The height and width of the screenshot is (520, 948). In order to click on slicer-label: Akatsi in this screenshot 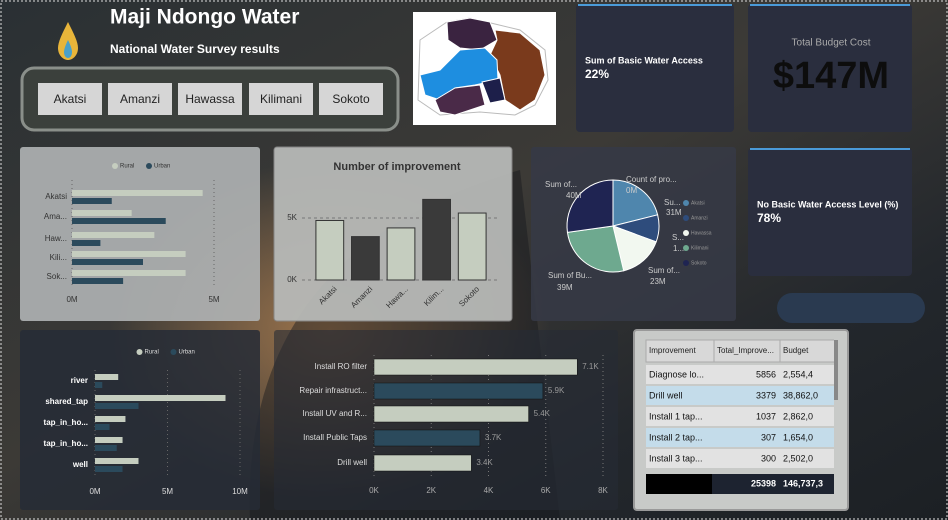, I will do `click(70, 99)`.